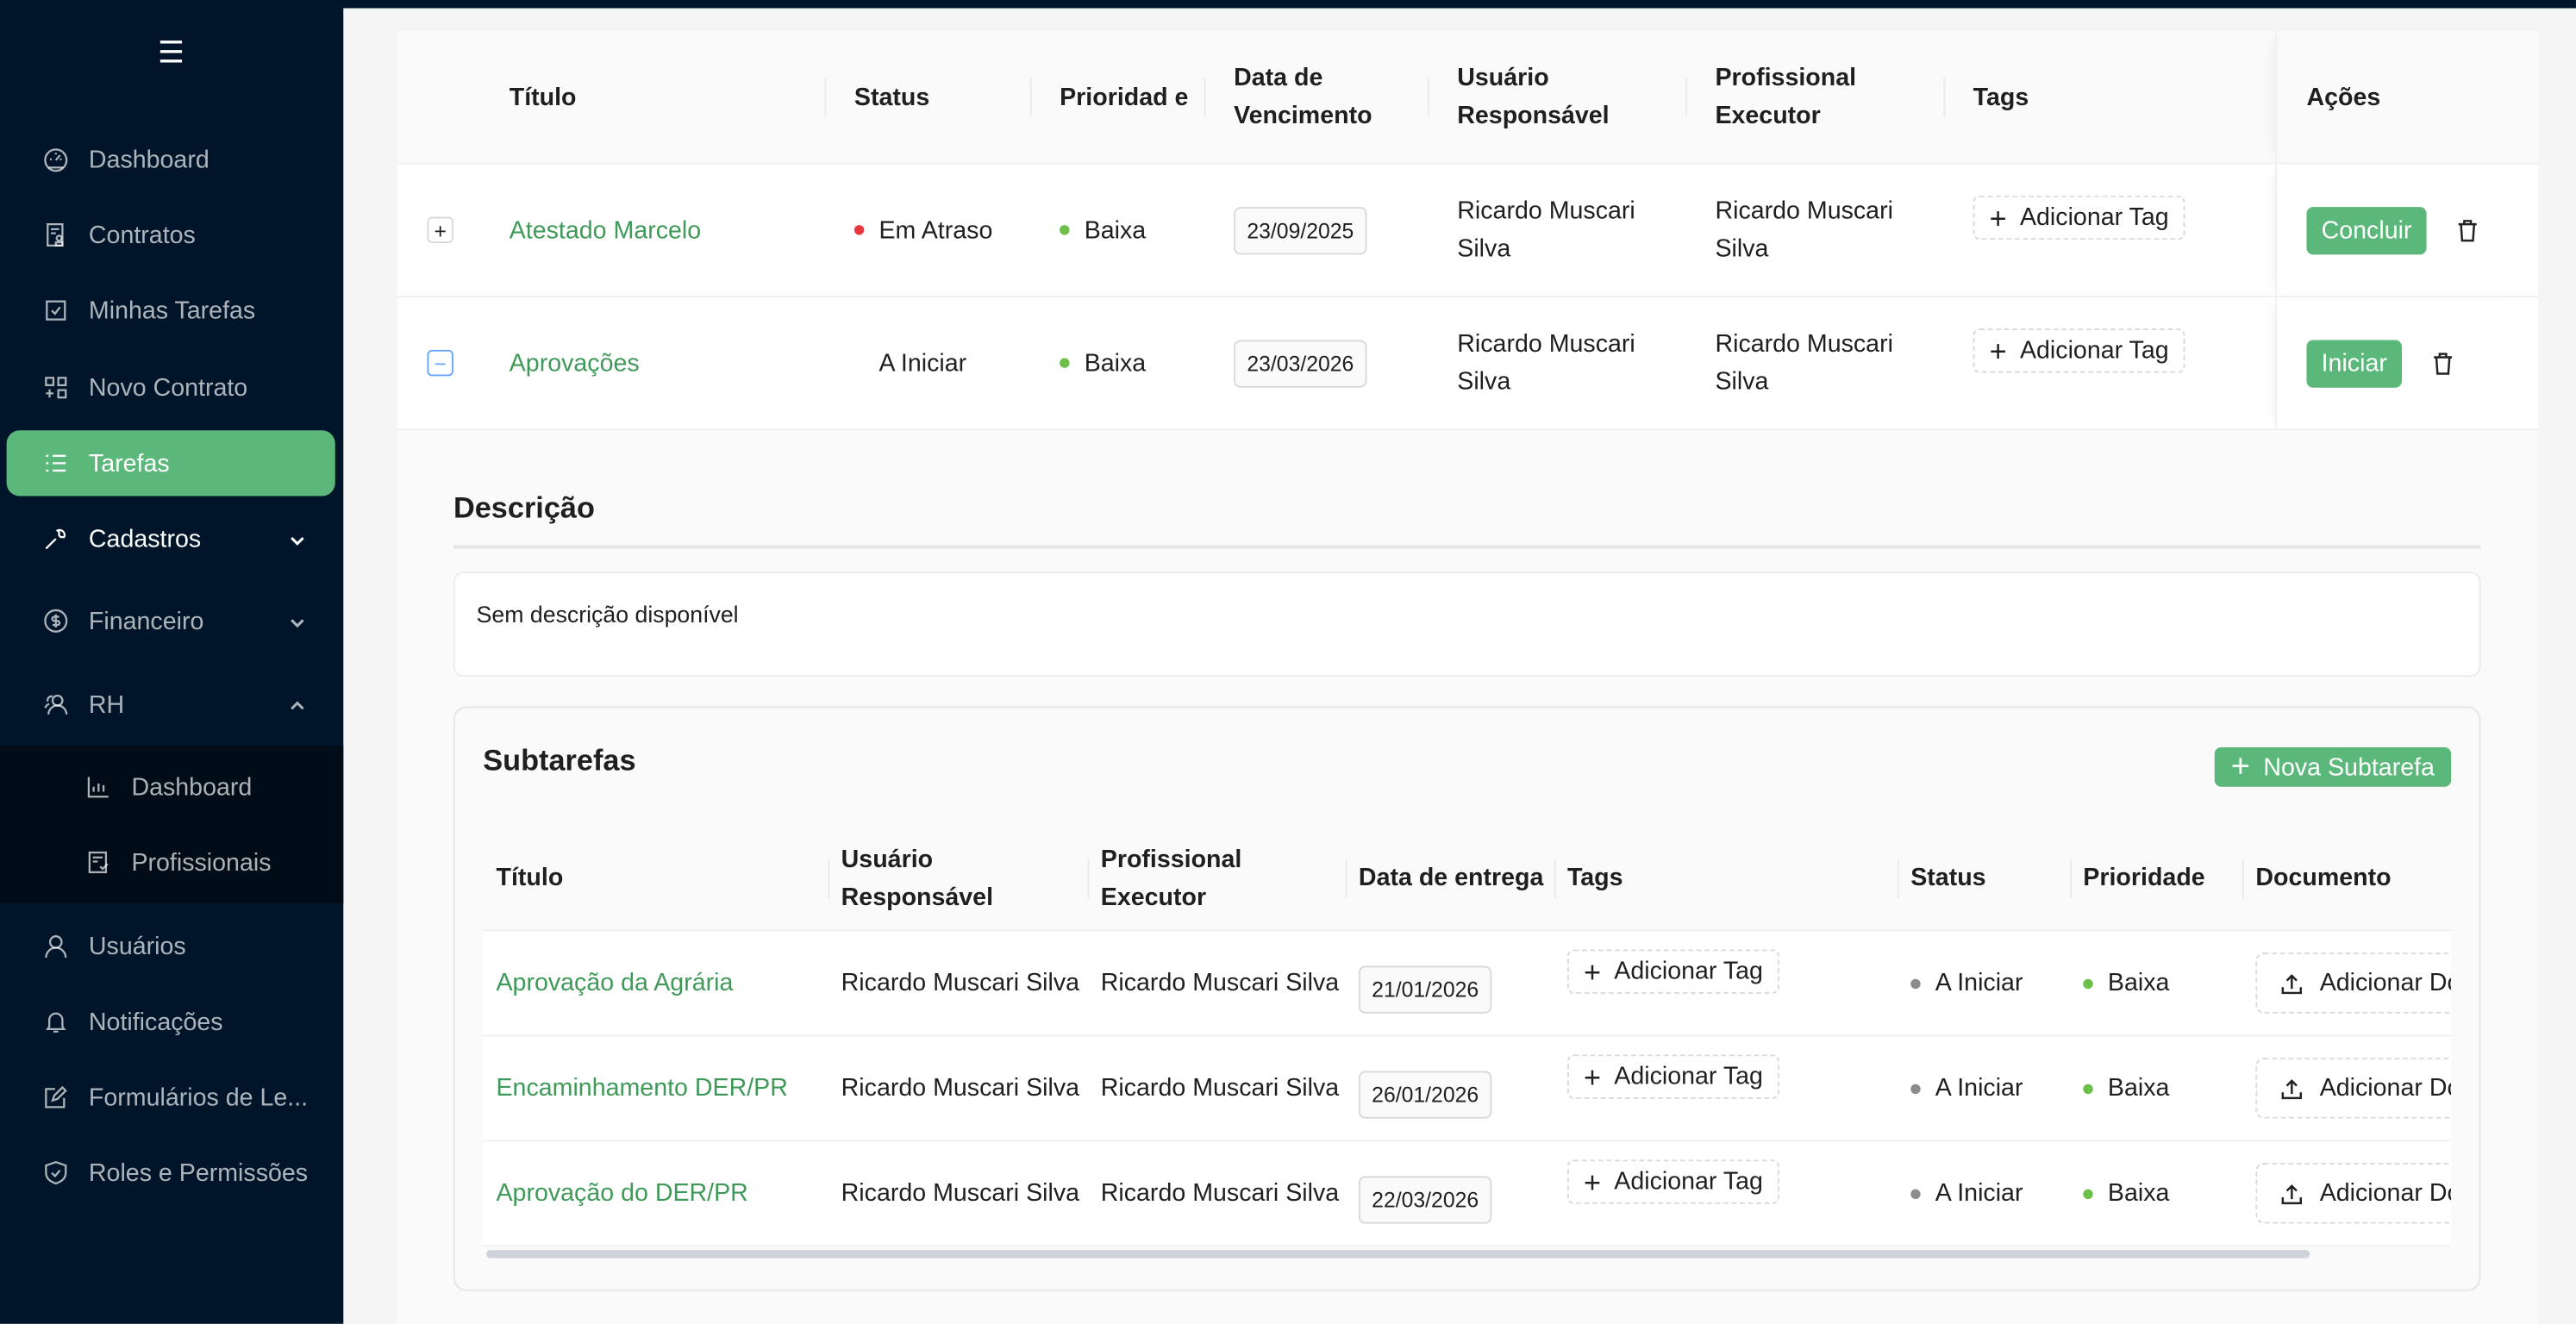  Describe the element at coordinates (171, 160) in the screenshot. I see `sidebar-item-dashboard: Dashboard` at that location.